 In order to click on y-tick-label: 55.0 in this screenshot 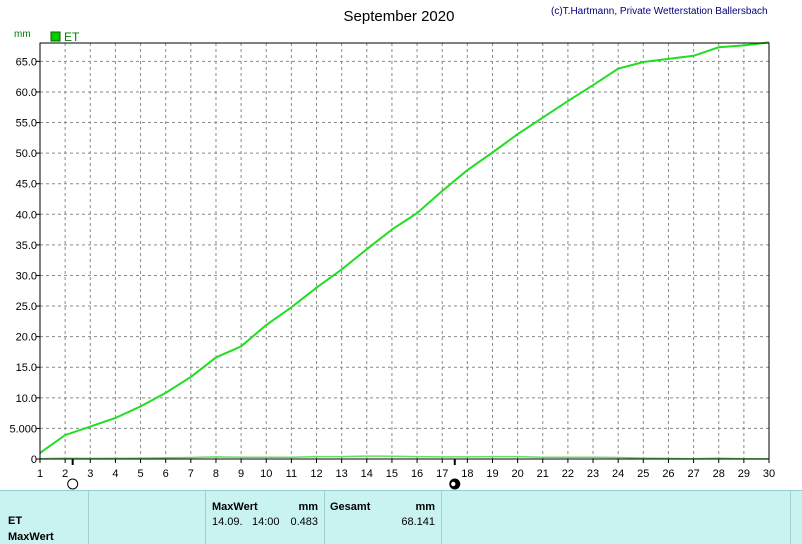, I will do `click(26, 124)`.